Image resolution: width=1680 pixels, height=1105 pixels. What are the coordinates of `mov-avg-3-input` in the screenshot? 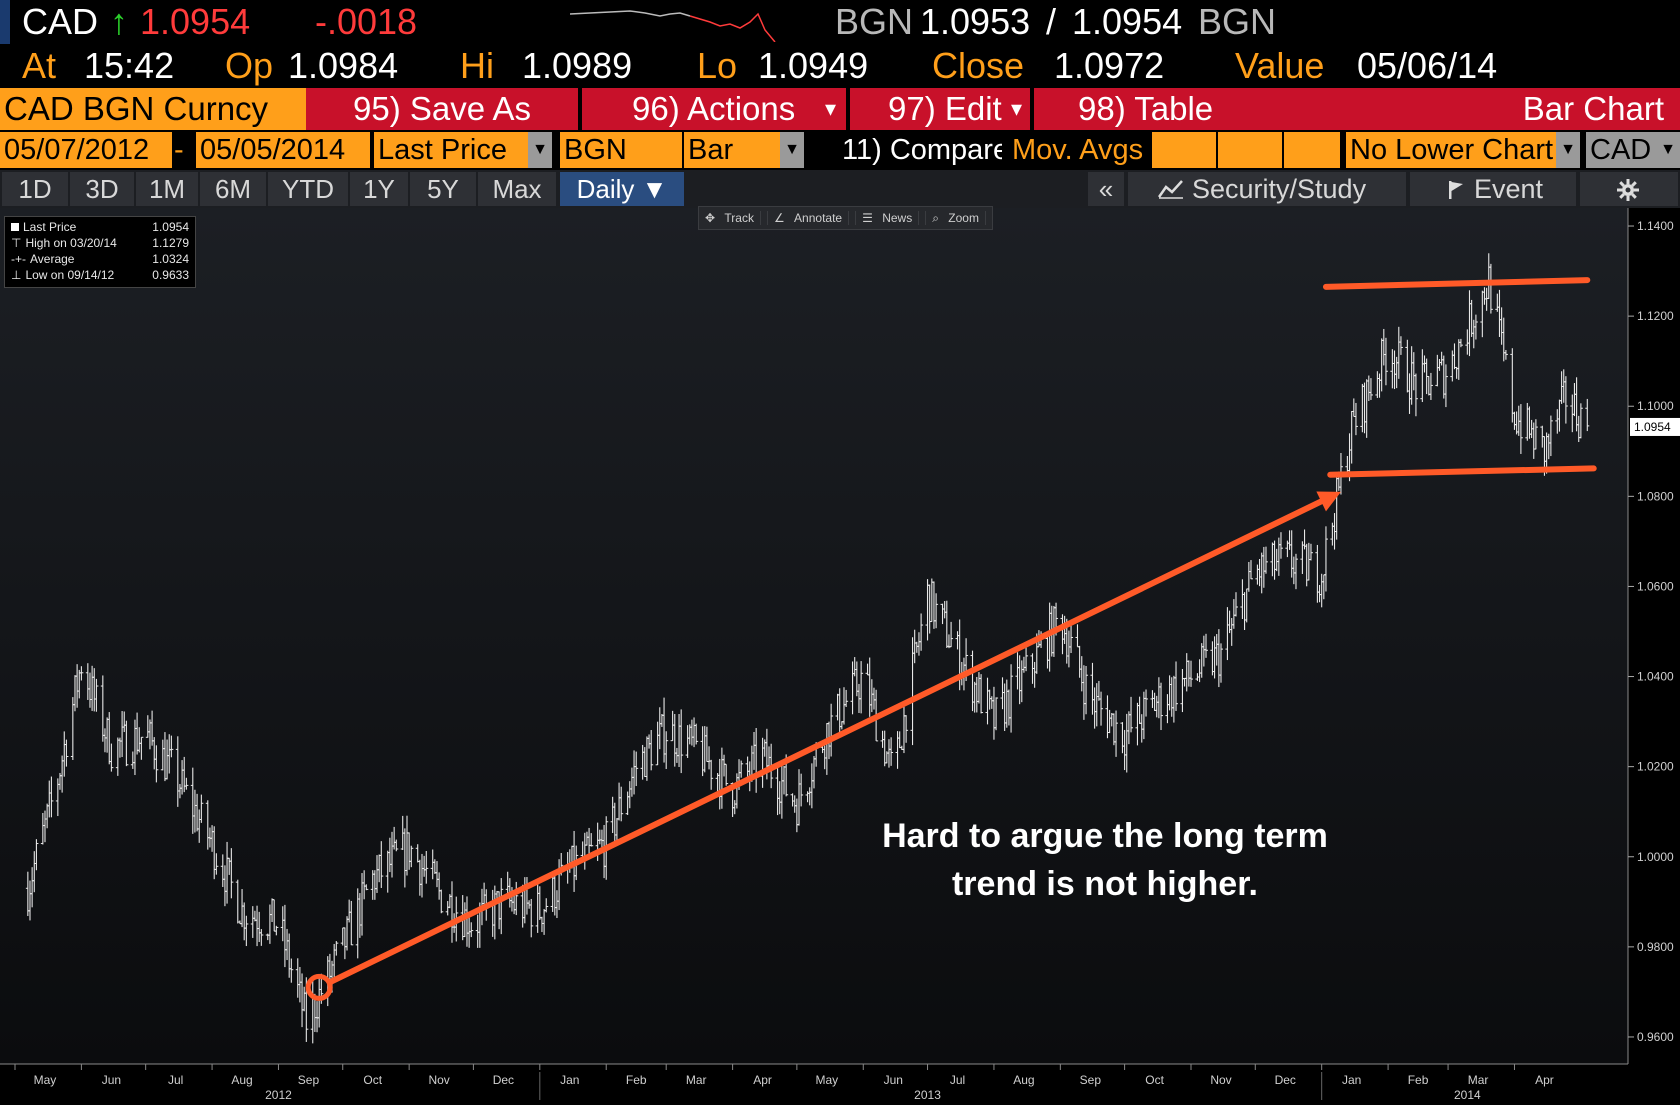 It's located at (1312, 150).